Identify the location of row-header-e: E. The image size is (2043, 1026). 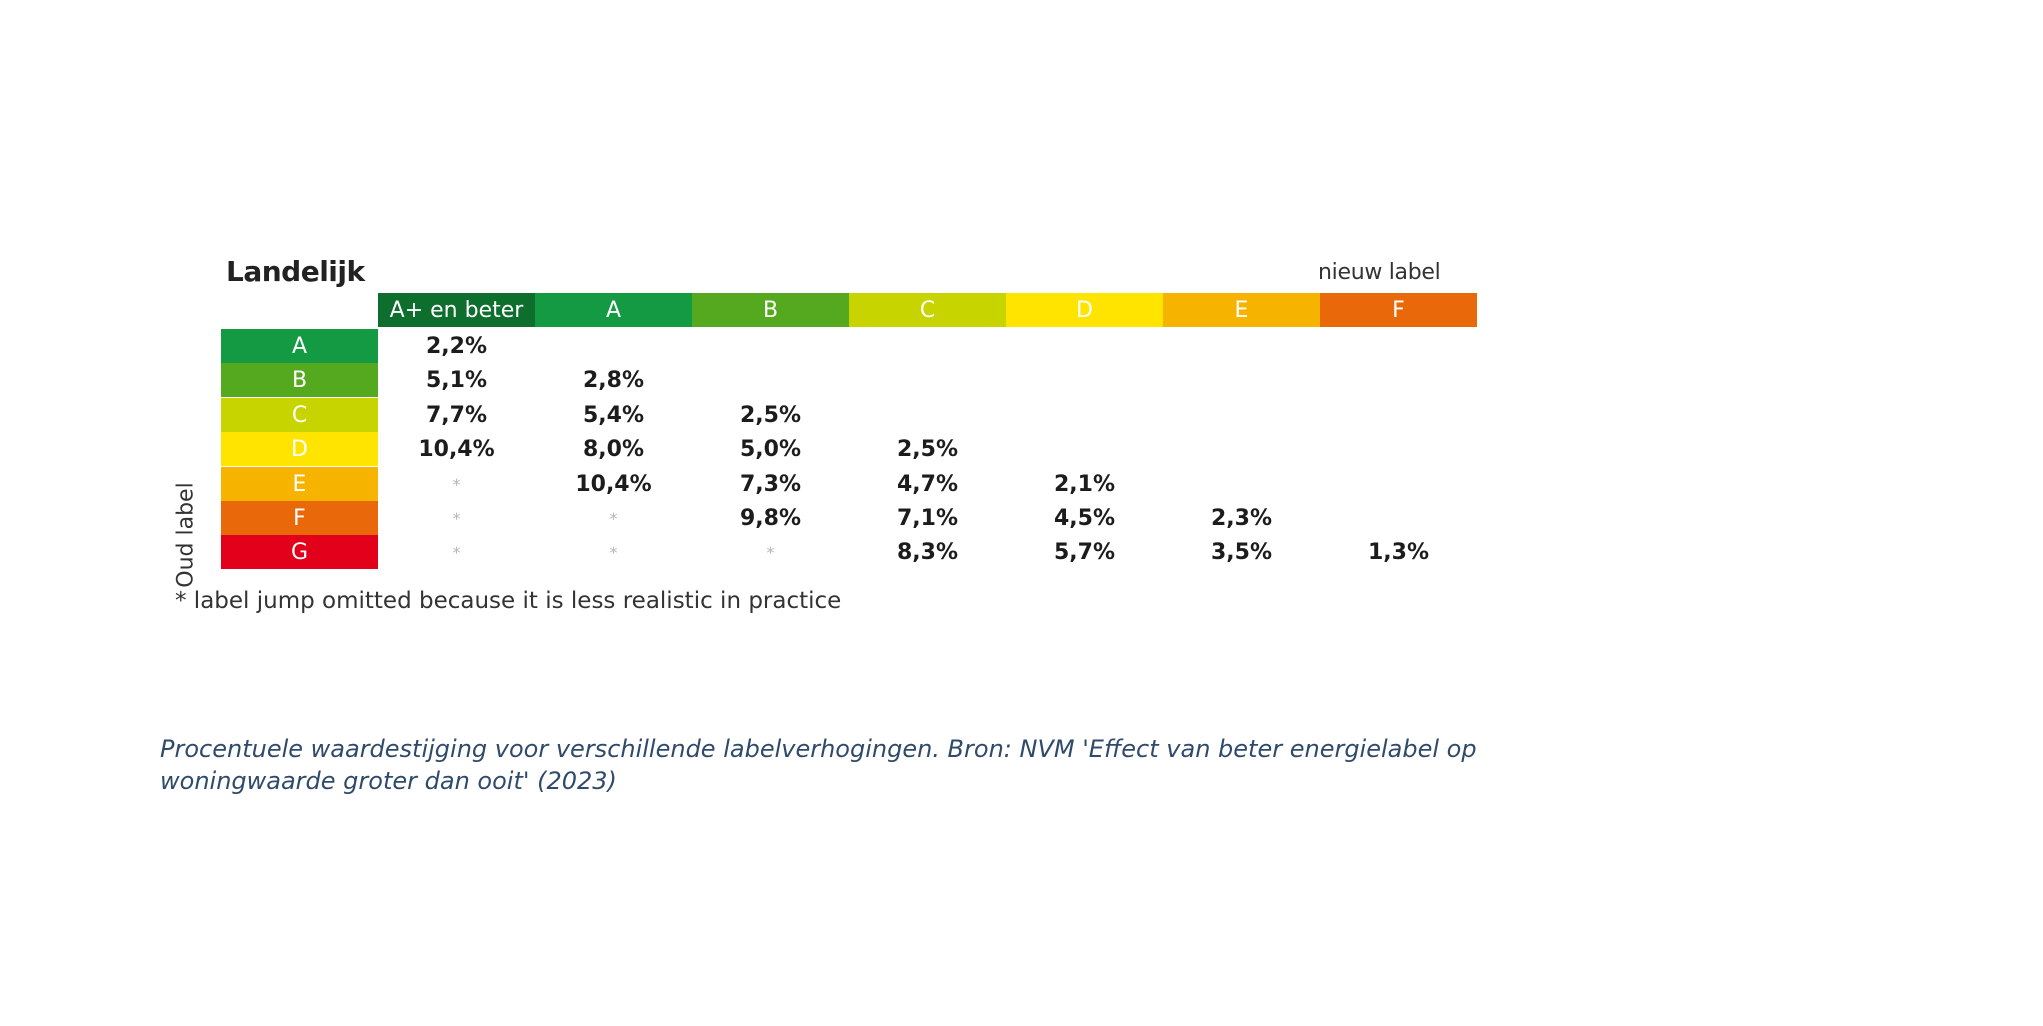
(299, 484).